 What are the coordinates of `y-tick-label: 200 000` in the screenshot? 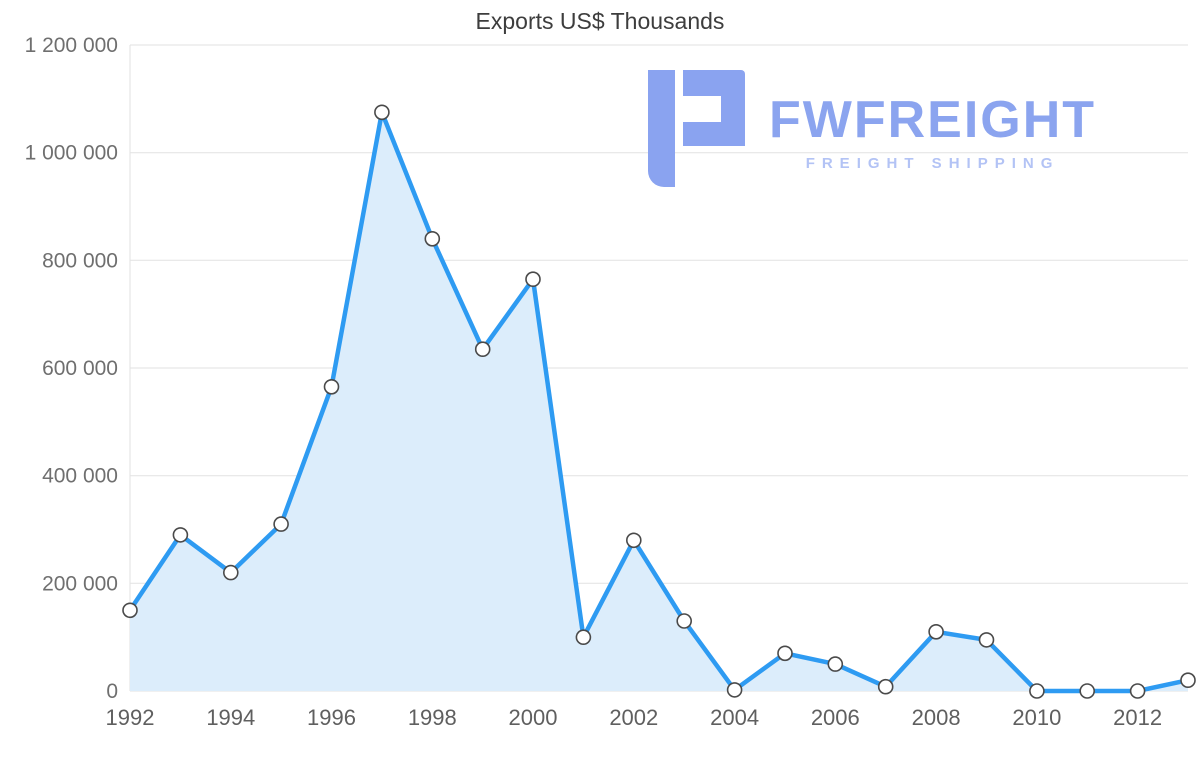 It's located at (80, 583).